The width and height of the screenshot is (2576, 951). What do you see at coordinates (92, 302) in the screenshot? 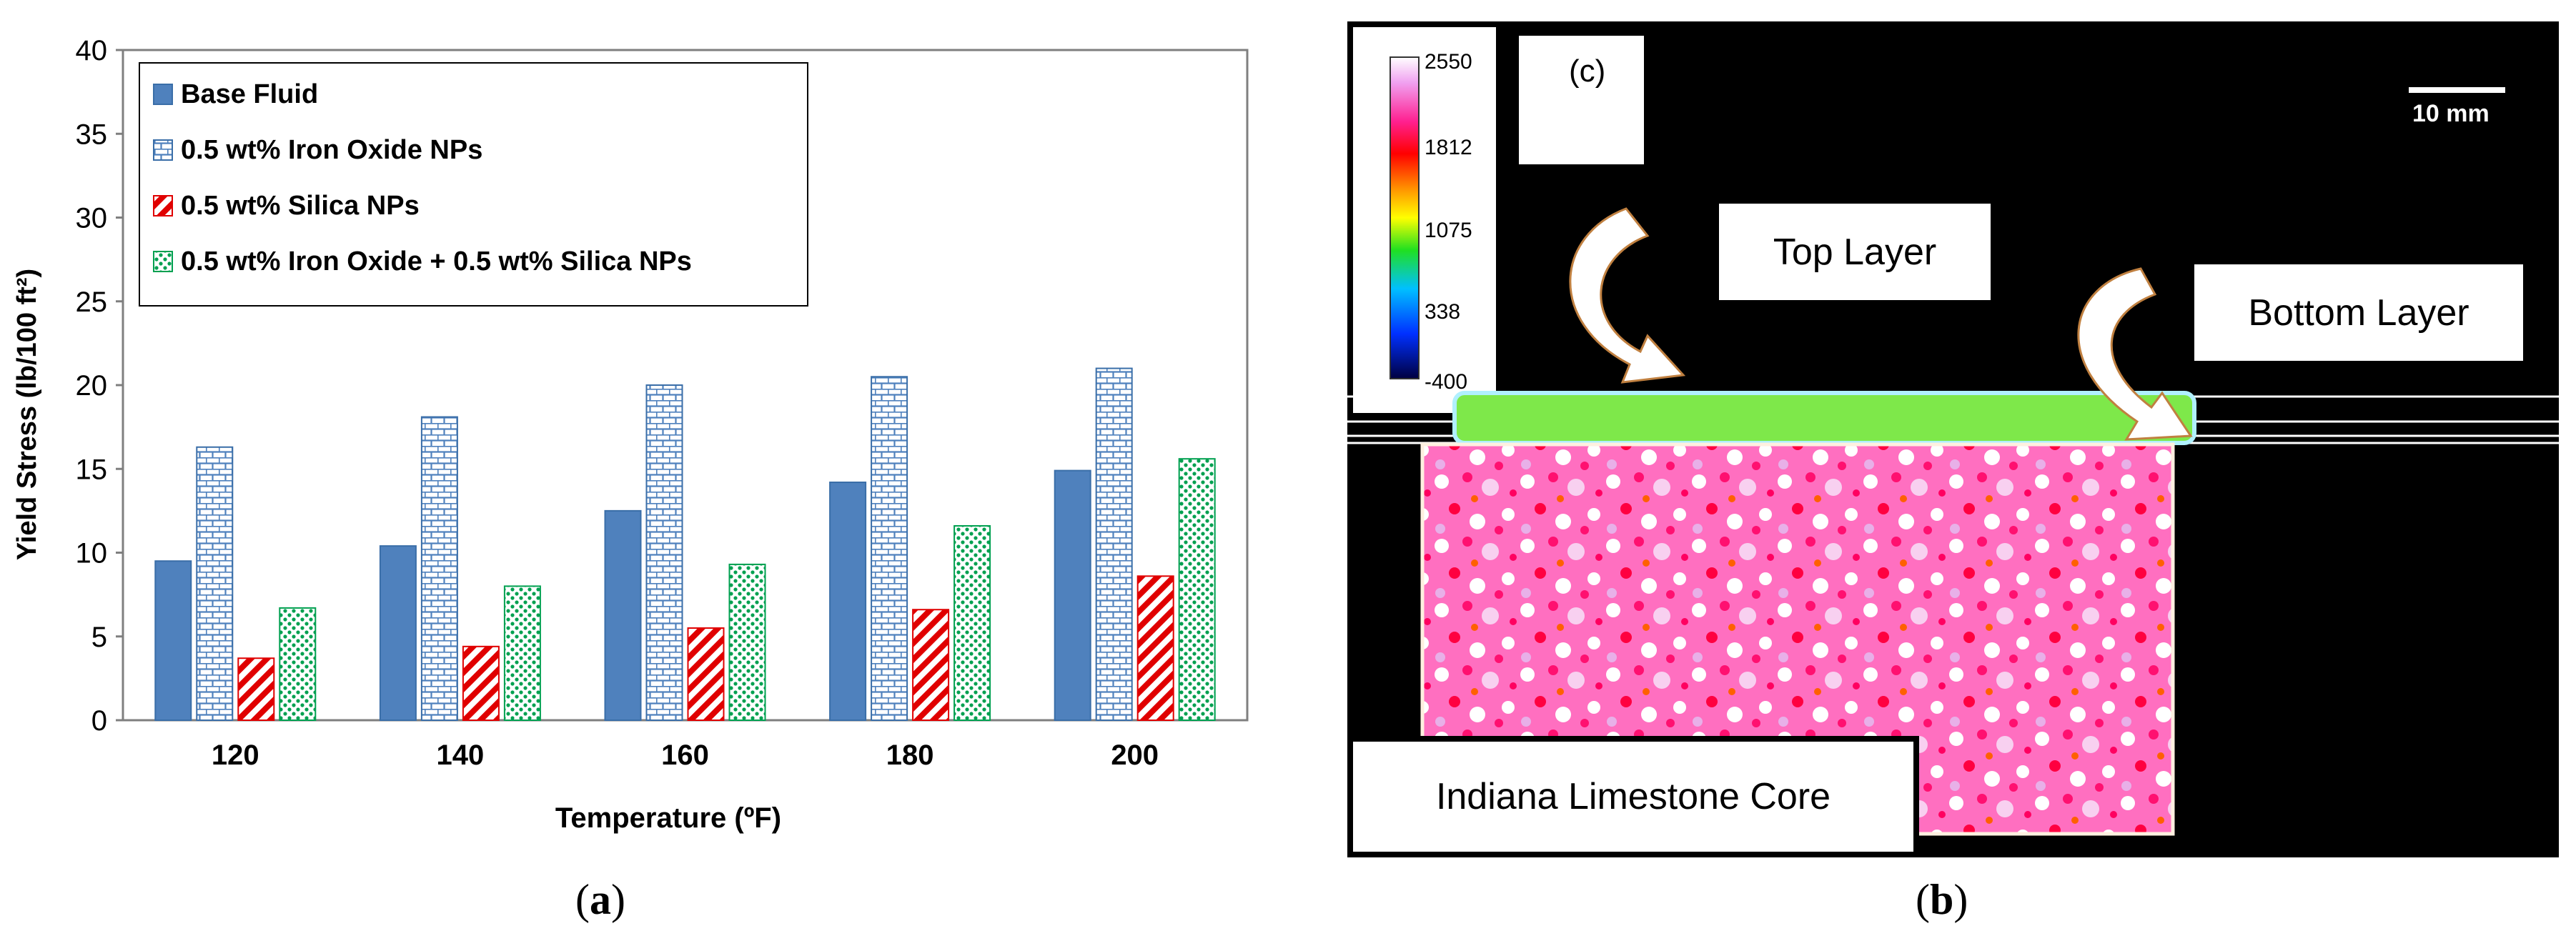
I see `y-tick-label: 25` at bounding box center [92, 302].